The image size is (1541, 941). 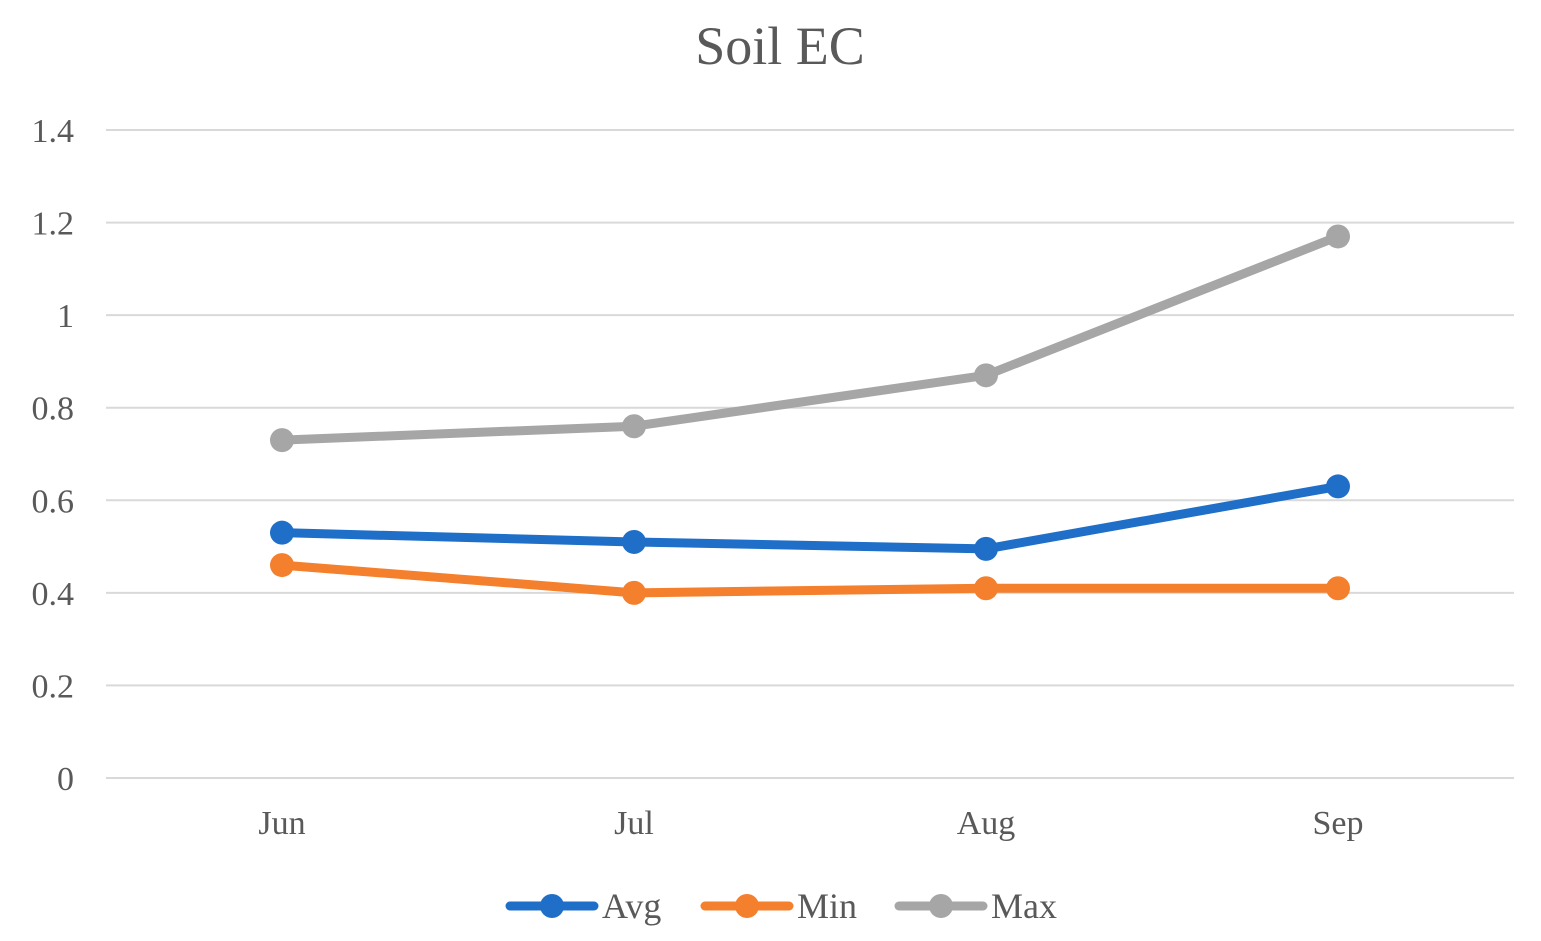 What do you see at coordinates (986, 588) in the screenshot?
I see `data-point-min-aug` at bounding box center [986, 588].